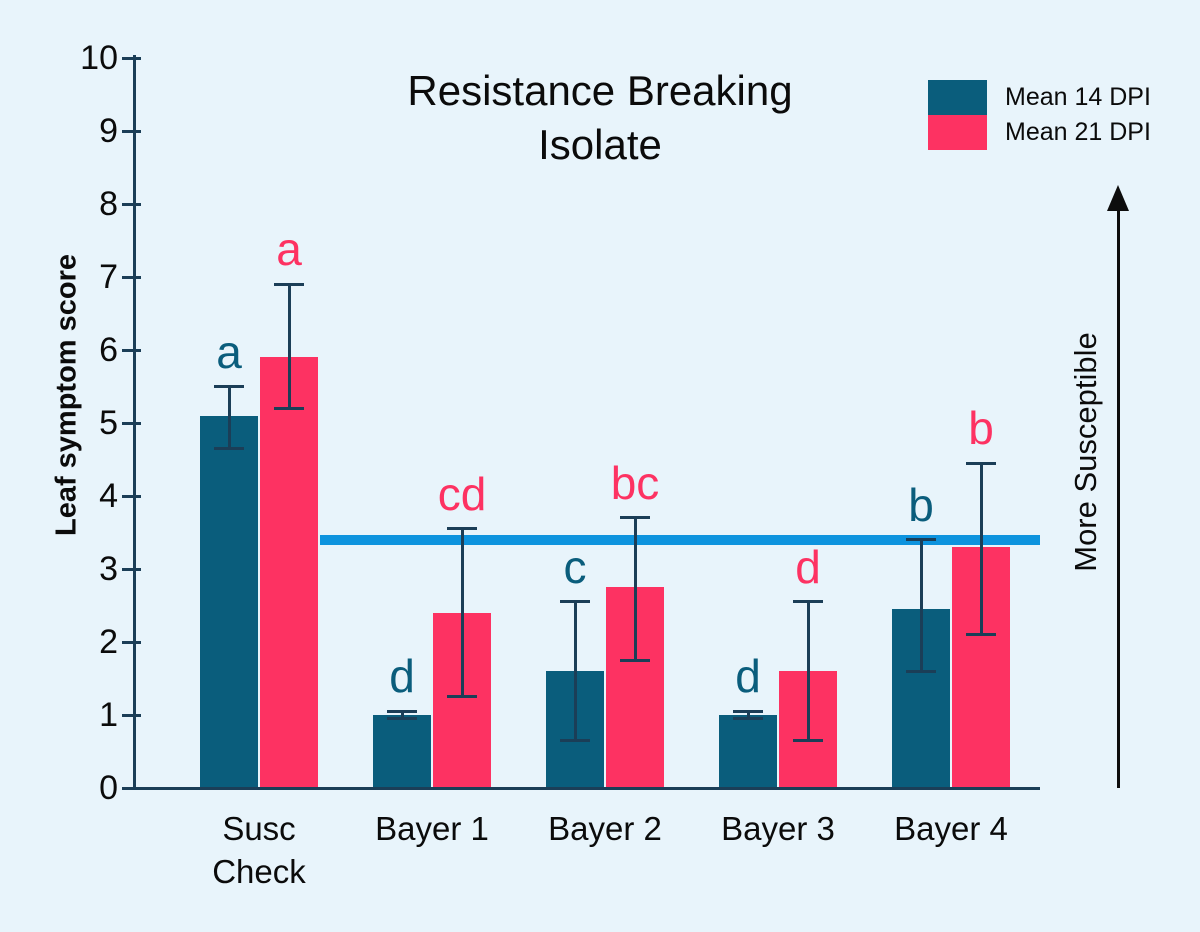 This screenshot has width=1200, height=932. Describe the element at coordinates (600, 90) in the screenshot. I see `chart-title-line-1: Resistance Breaking` at that location.